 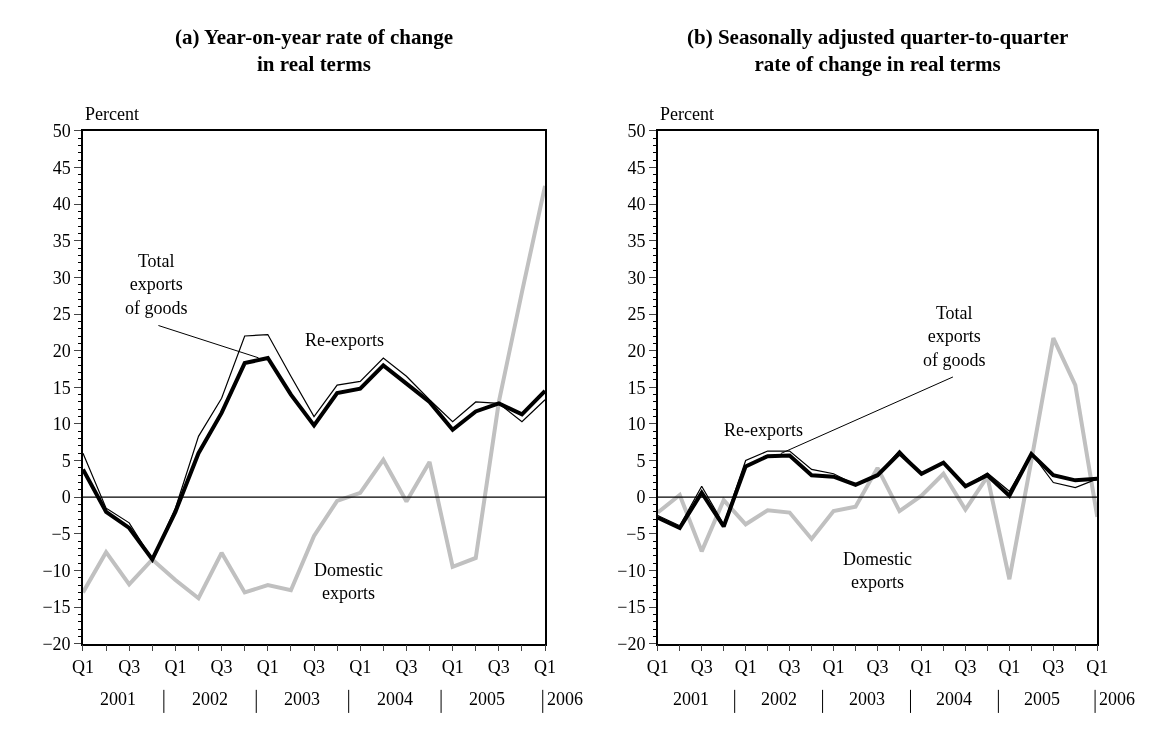 What do you see at coordinates (314, 51) in the screenshot?
I see `chart-title: (a) Year-on-year rate of change in real terms` at bounding box center [314, 51].